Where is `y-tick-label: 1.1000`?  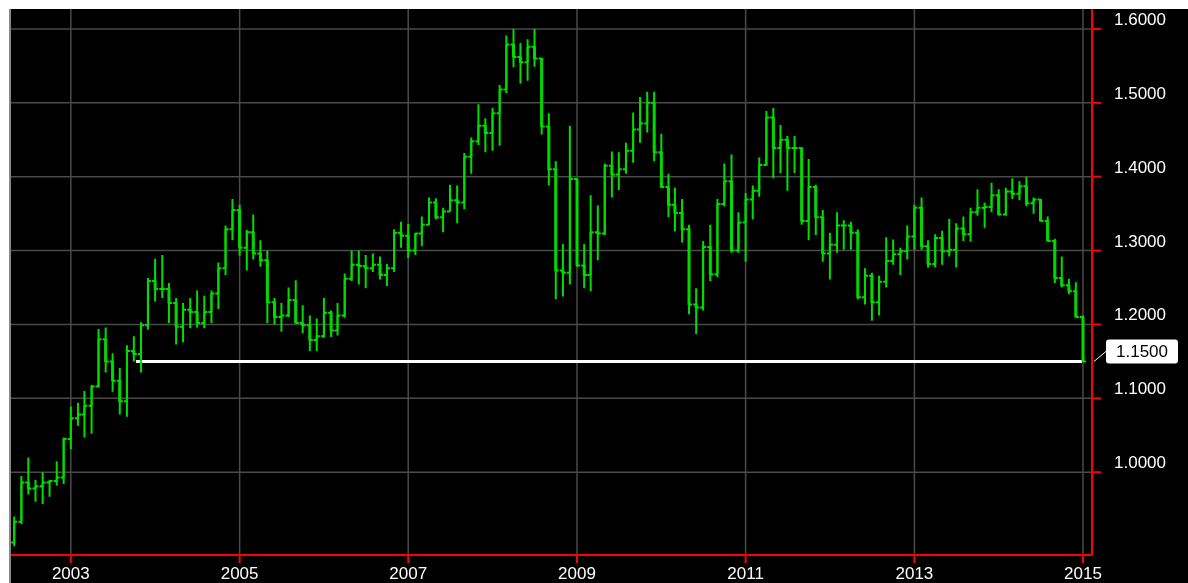
y-tick-label: 1.1000 is located at coordinates (1140, 389).